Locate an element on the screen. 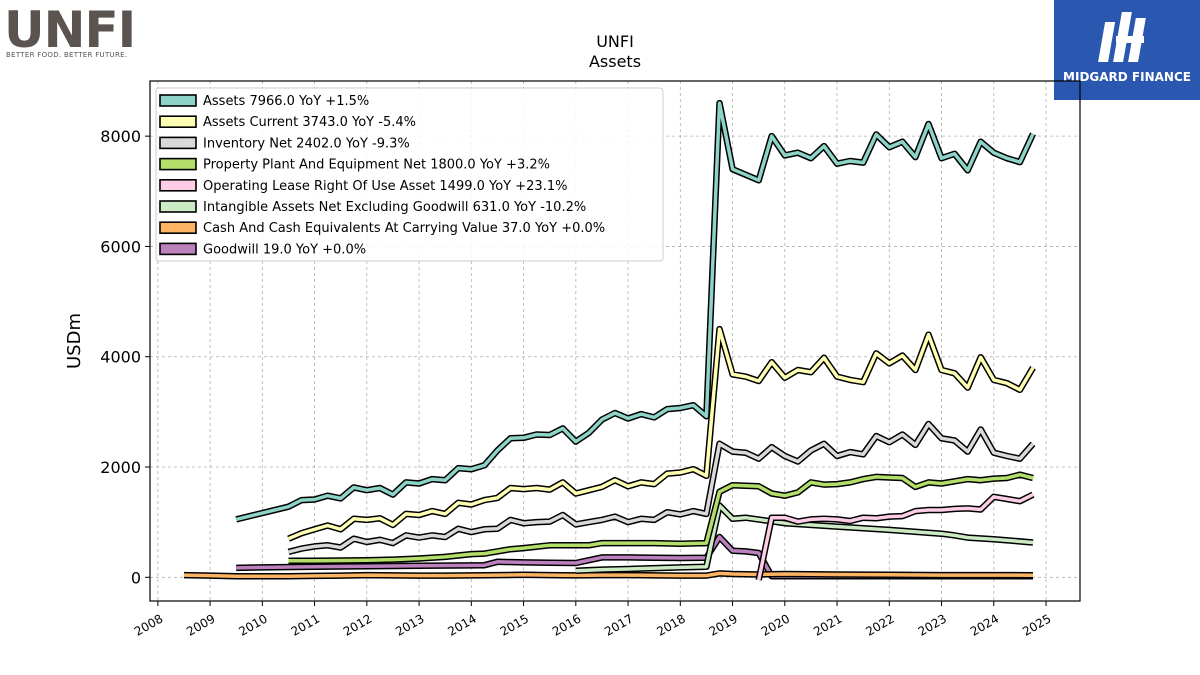  x-tick-label: 2011 is located at coordinates (305, 624).